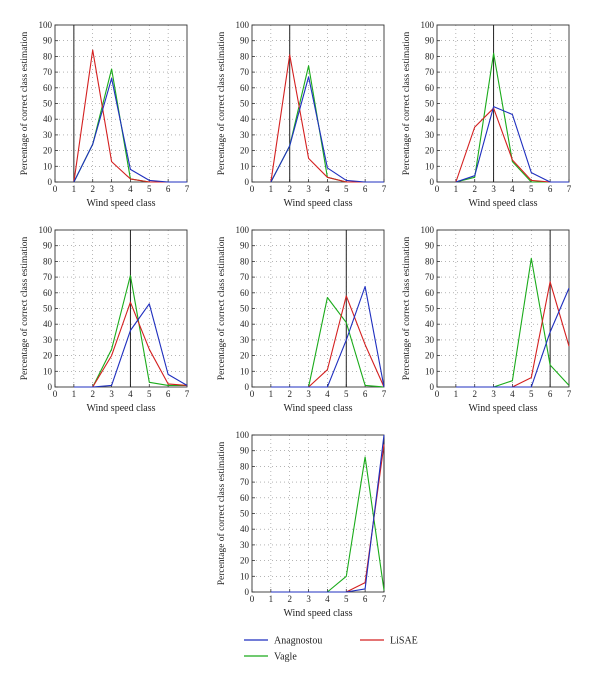 The width and height of the screenshot is (600, 677). I want to click on series-line-lisae, so click(327, 341).